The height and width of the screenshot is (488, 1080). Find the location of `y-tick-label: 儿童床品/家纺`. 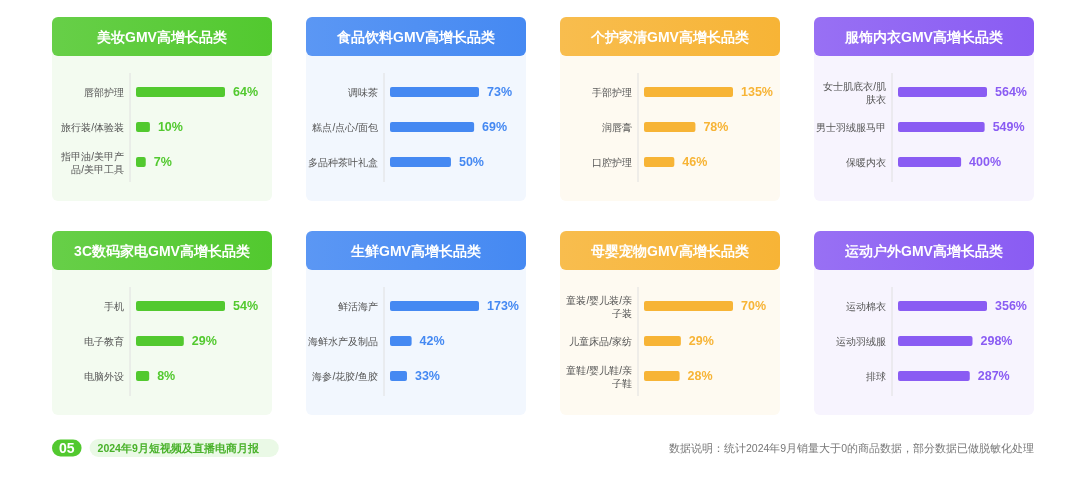

y-tick-label: 儿童床品/家纺 is located at coordinates (600, 341).